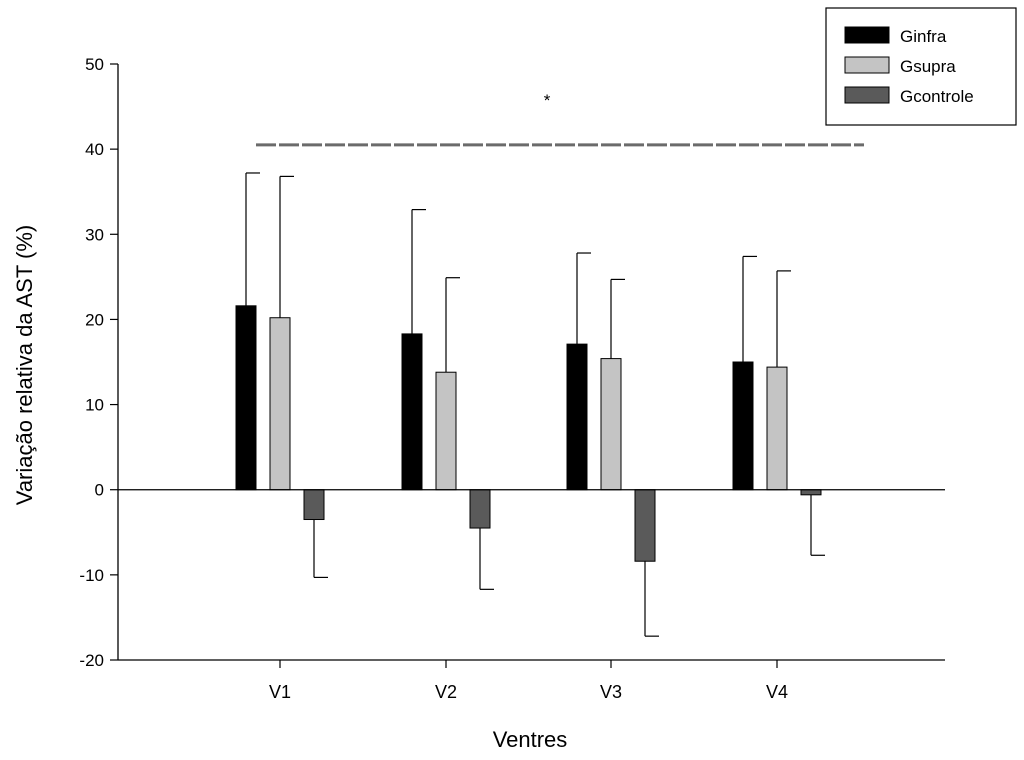  I want to click on y-tick-label: -10, so click(91, 575).